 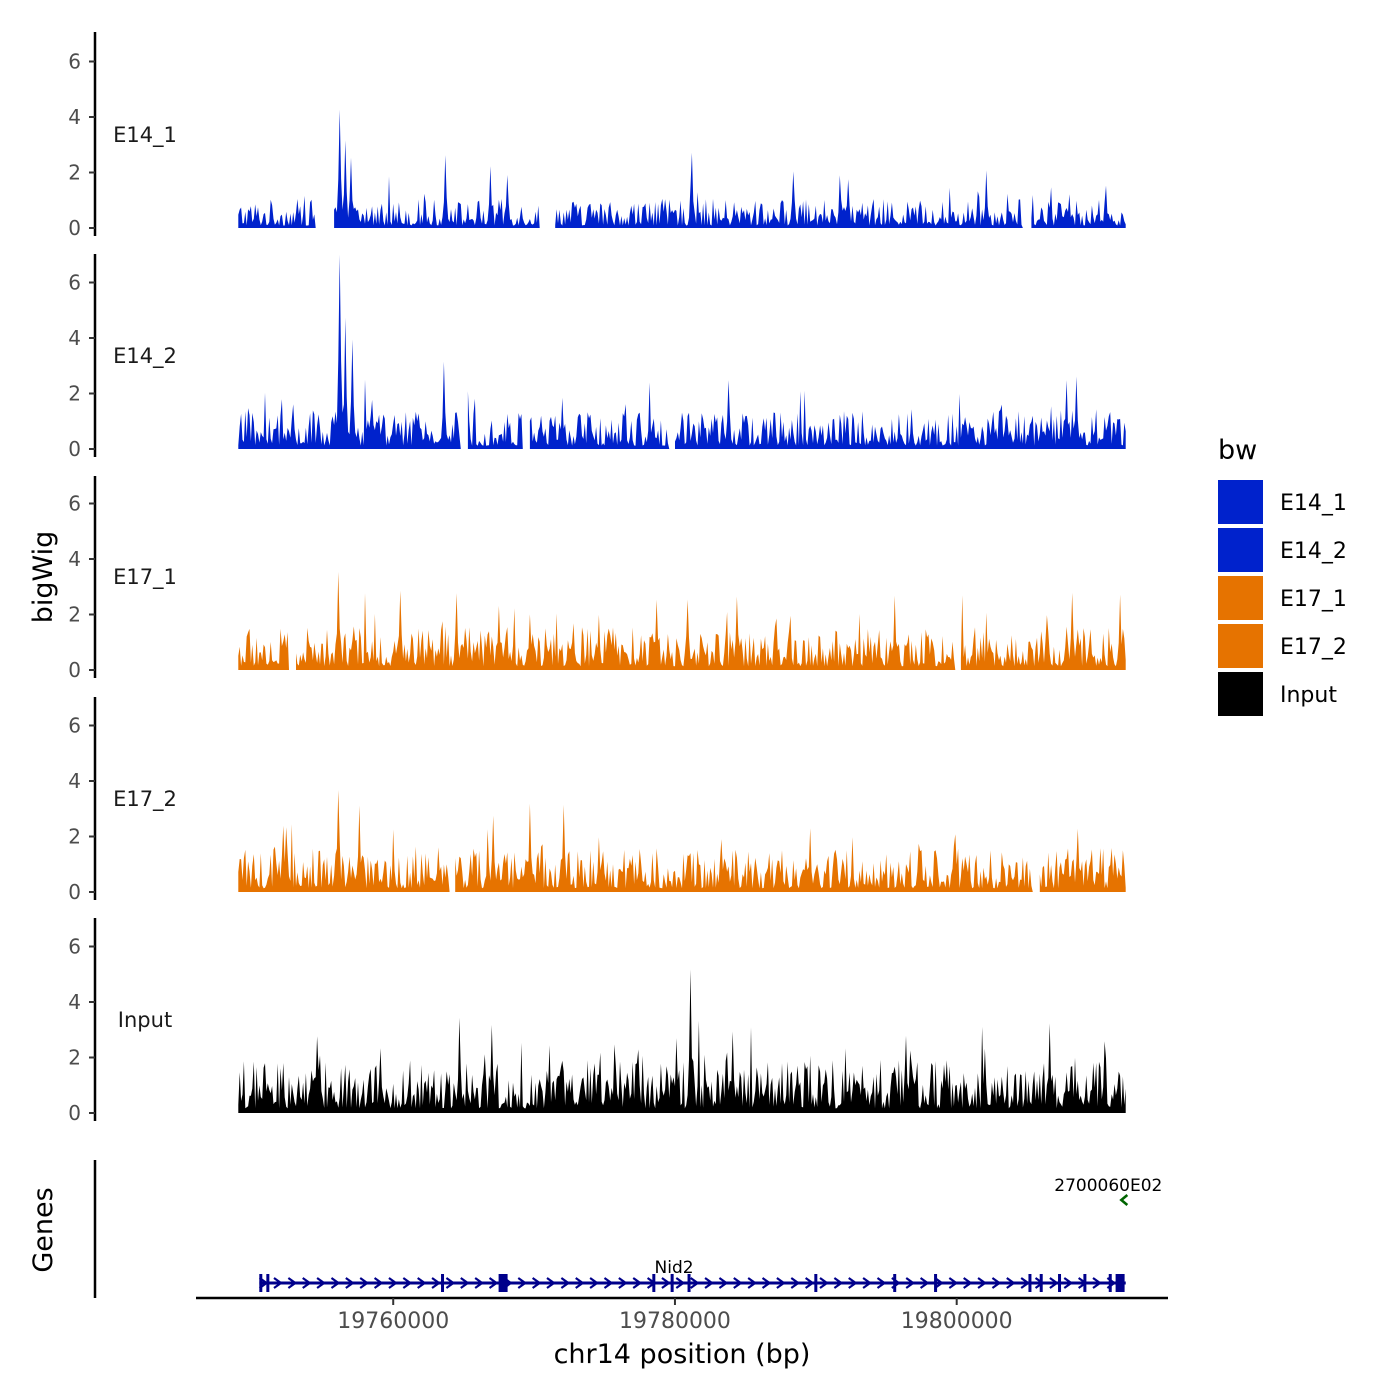 What do you see at coordinates (145, 135) in the screenshot?
I see `track-label: E14_1` at bounding box center [145, 135].